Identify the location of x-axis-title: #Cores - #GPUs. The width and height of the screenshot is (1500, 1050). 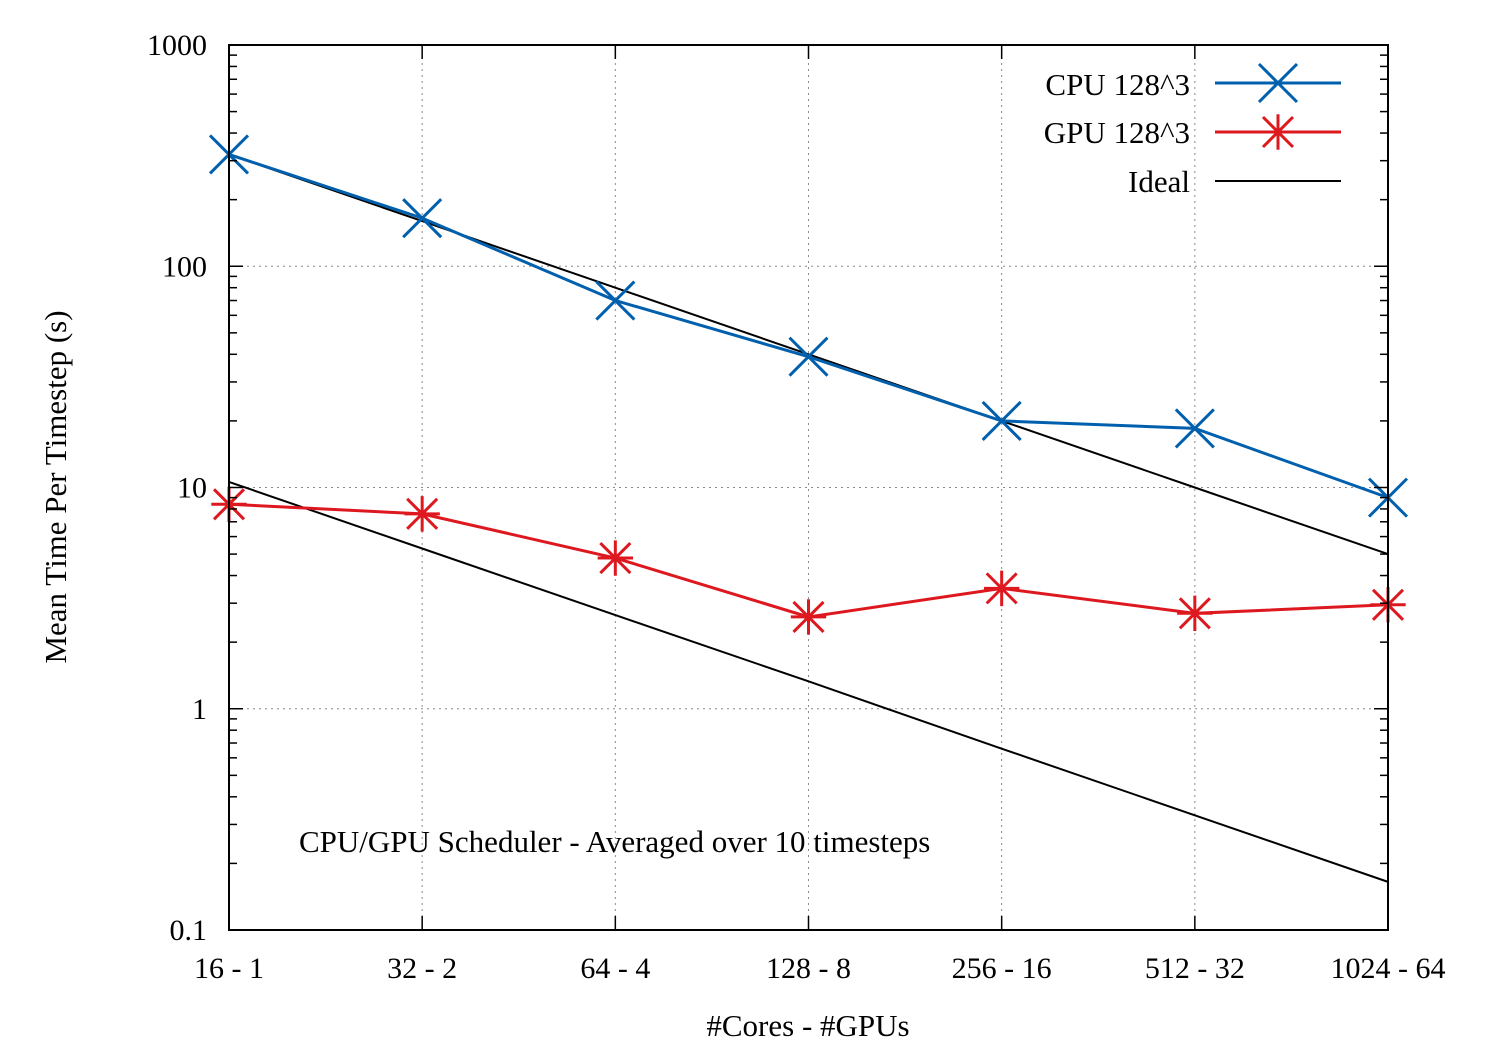
(807, 1025).